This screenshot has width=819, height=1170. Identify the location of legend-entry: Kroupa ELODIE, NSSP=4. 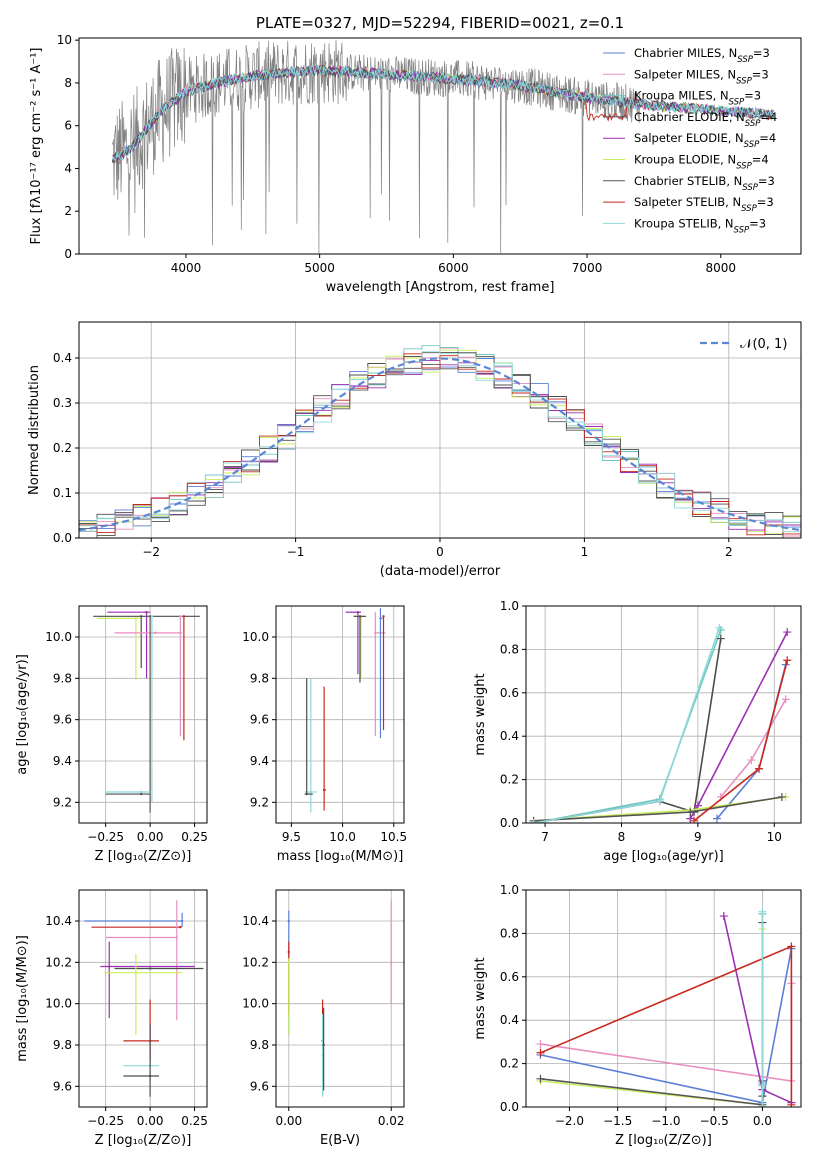
(701, 162).